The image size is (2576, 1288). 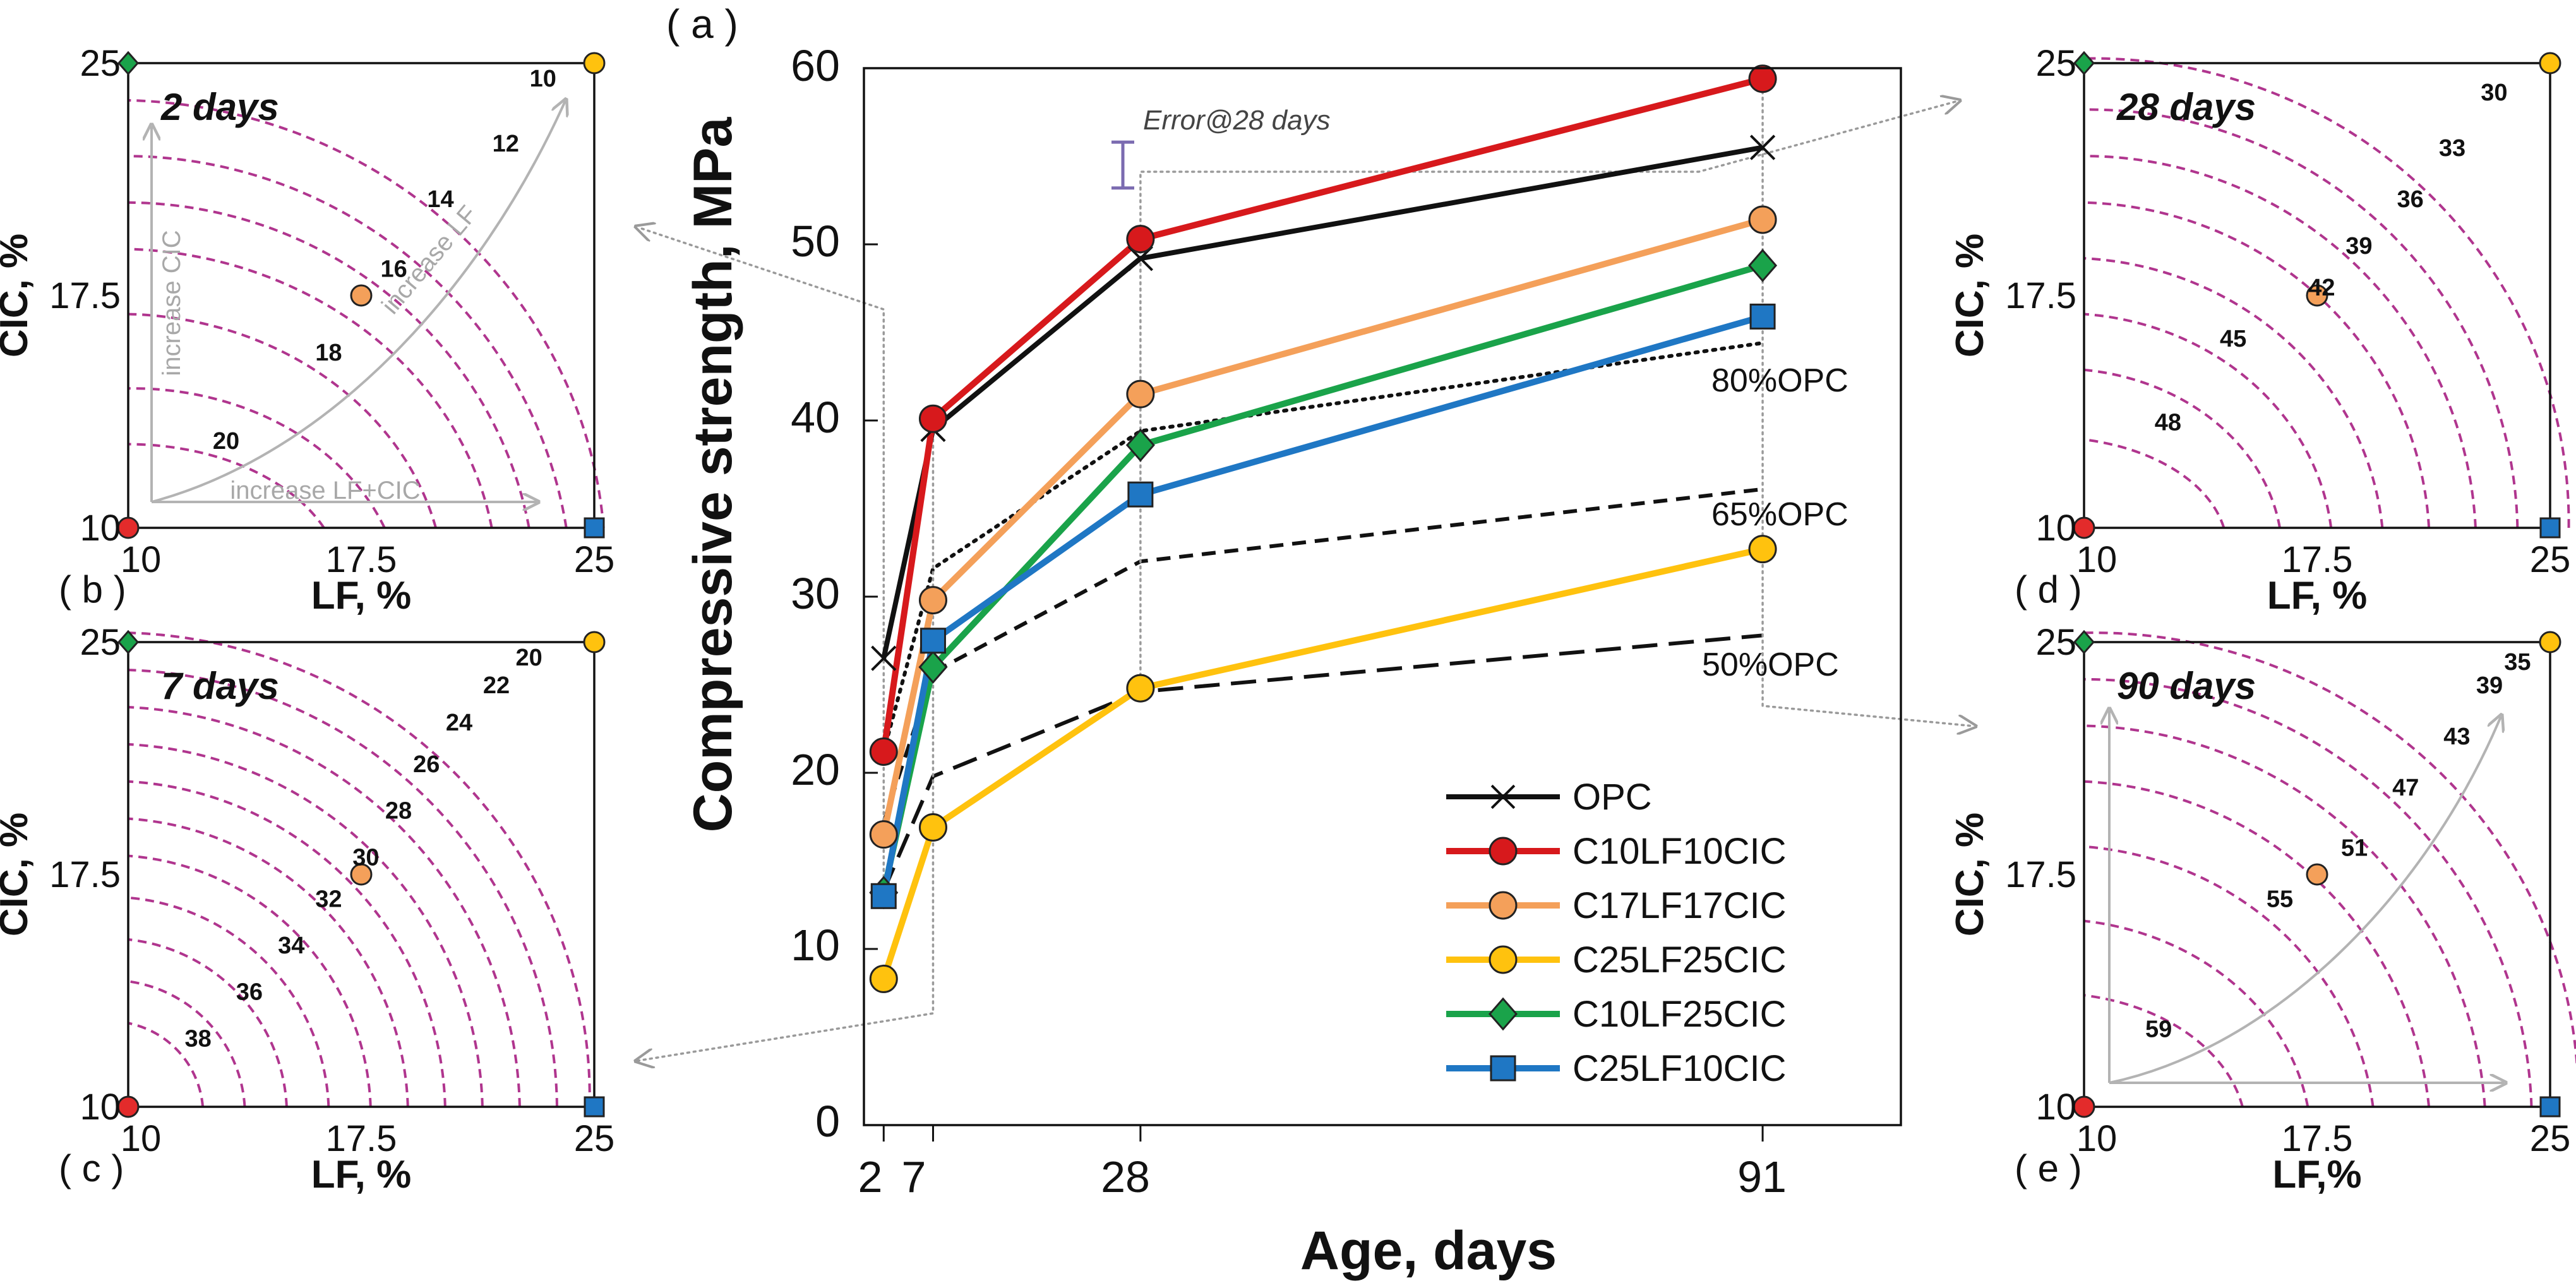 What do you see at coordinates (2305, 900) in the screenshot?
I see `direction-arrow` at bounding box center [2305, 900].